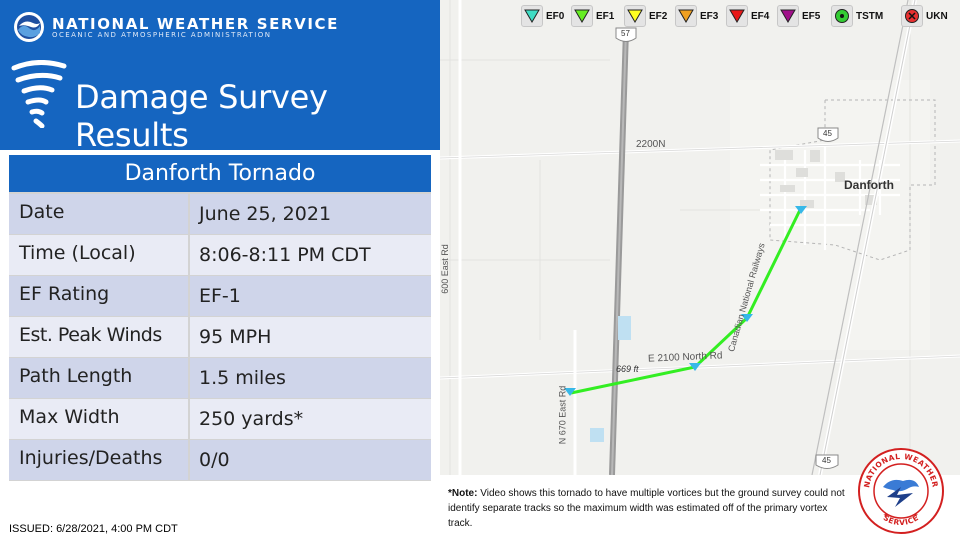  Describe the element at coordinates (827, 133) in the screenshot. I see `route-45-shield-label: 45` at that location.